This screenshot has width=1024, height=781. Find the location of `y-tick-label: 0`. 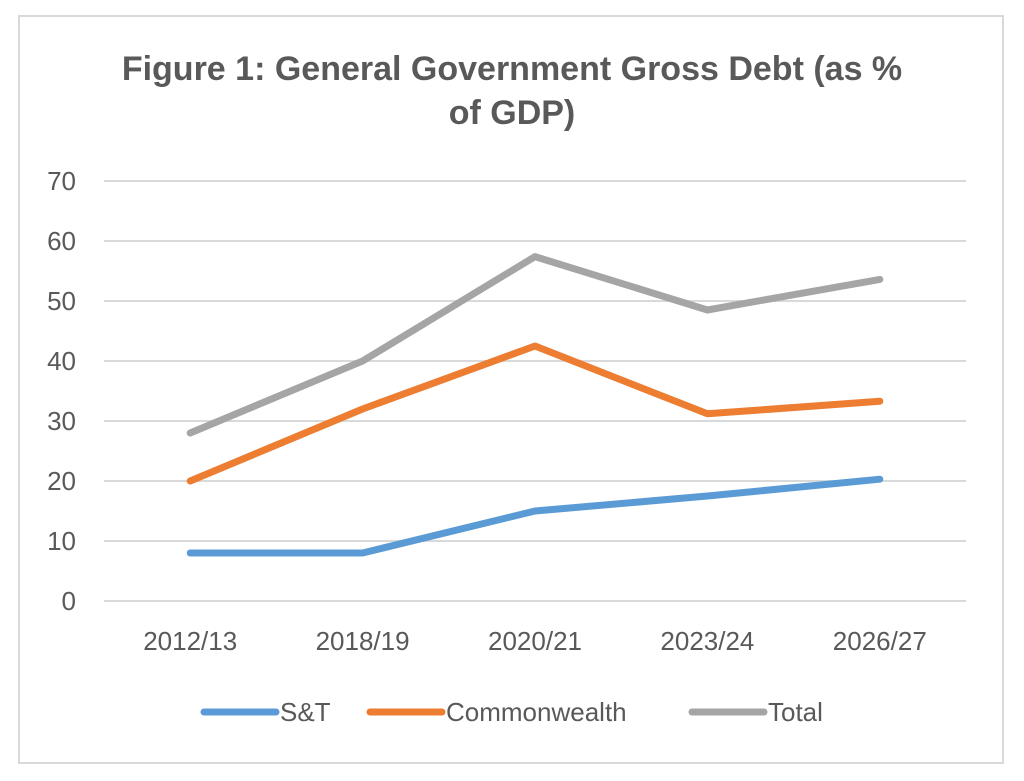

y-tick-label: 0 is located at coordinates (69, 601).